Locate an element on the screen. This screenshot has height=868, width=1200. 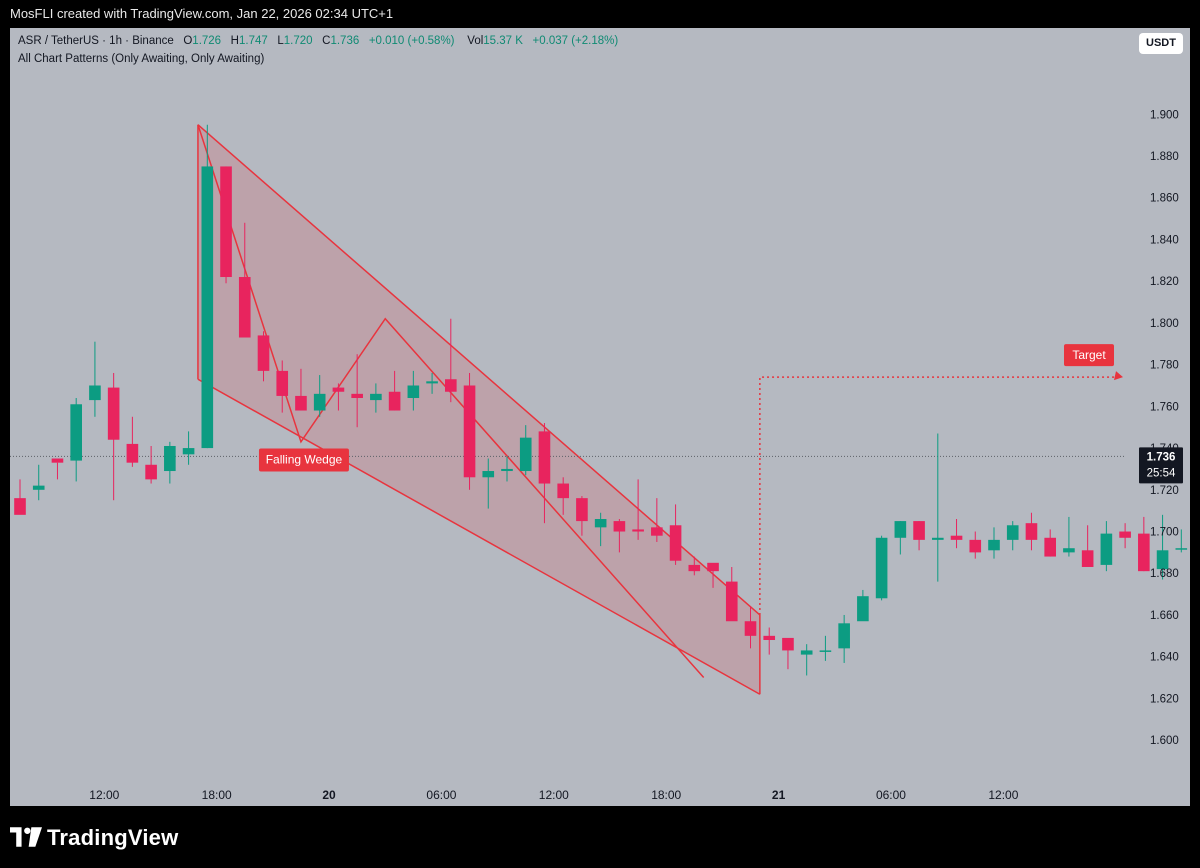
low-label: L is located at coordinates (280, 41).